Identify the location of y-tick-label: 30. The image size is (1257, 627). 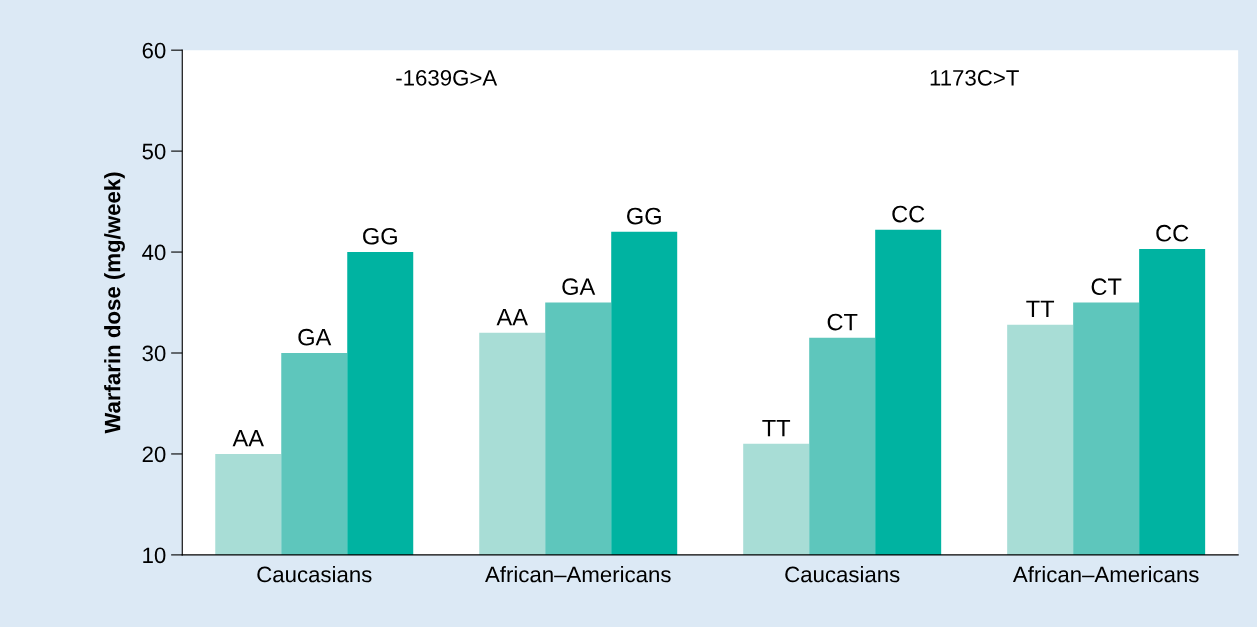
(154, 353).